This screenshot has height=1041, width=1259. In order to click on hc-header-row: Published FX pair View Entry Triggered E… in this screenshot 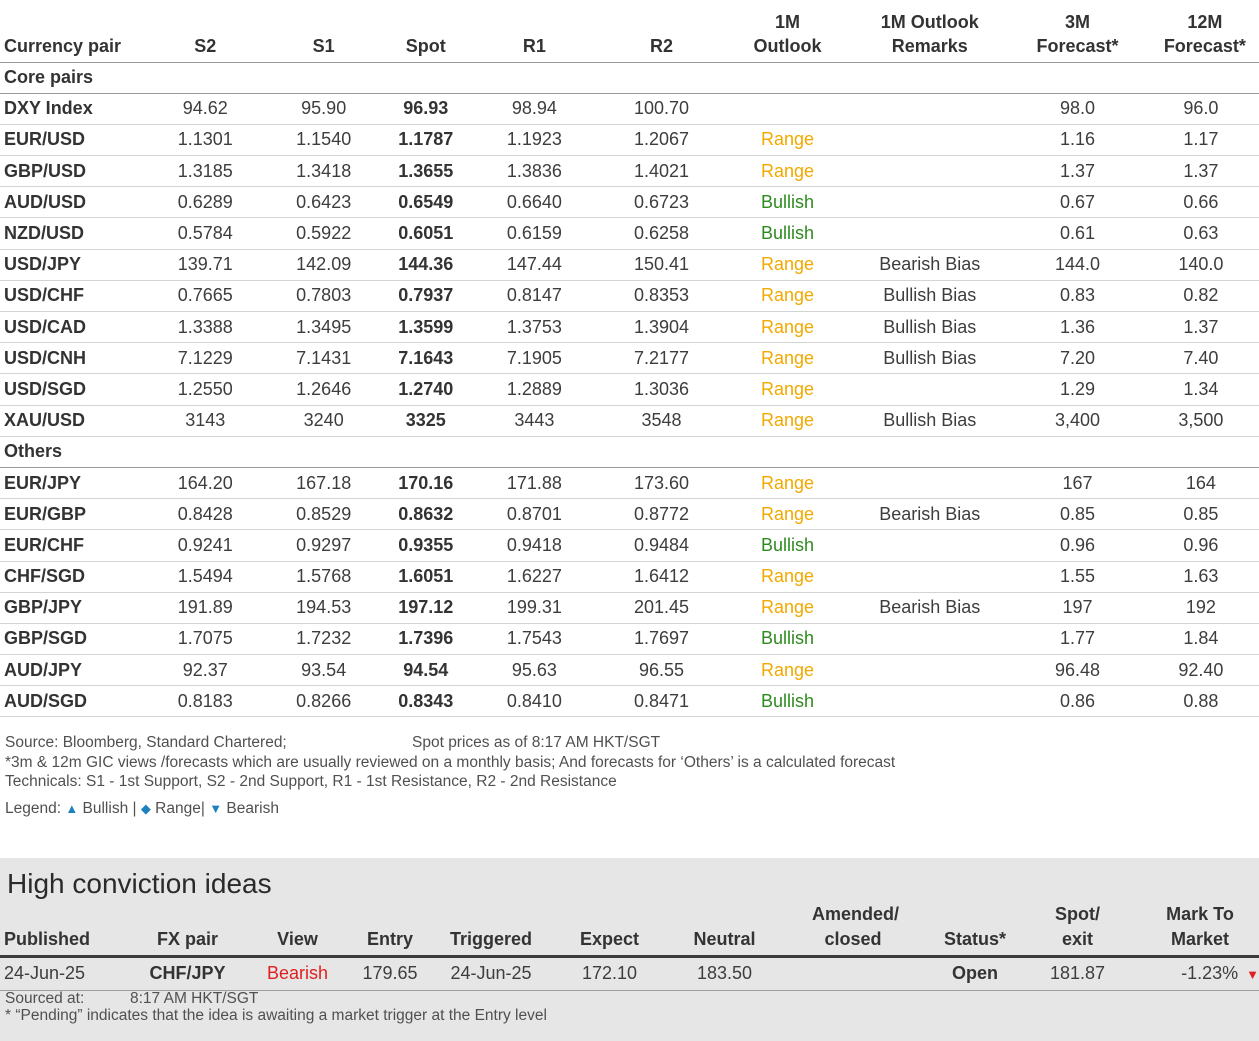, I will do `click(629, 929)`.